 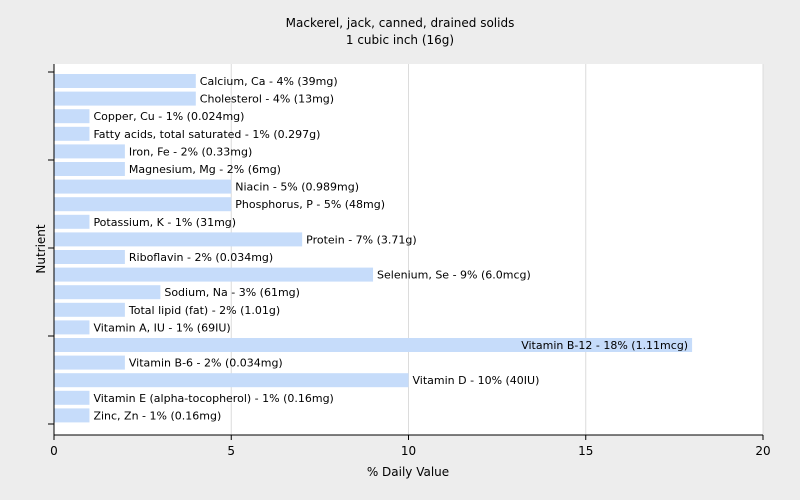 I want to click on bar-label: Total lipid (fat) - 2% (1.01g), so click(x=204, y=310).